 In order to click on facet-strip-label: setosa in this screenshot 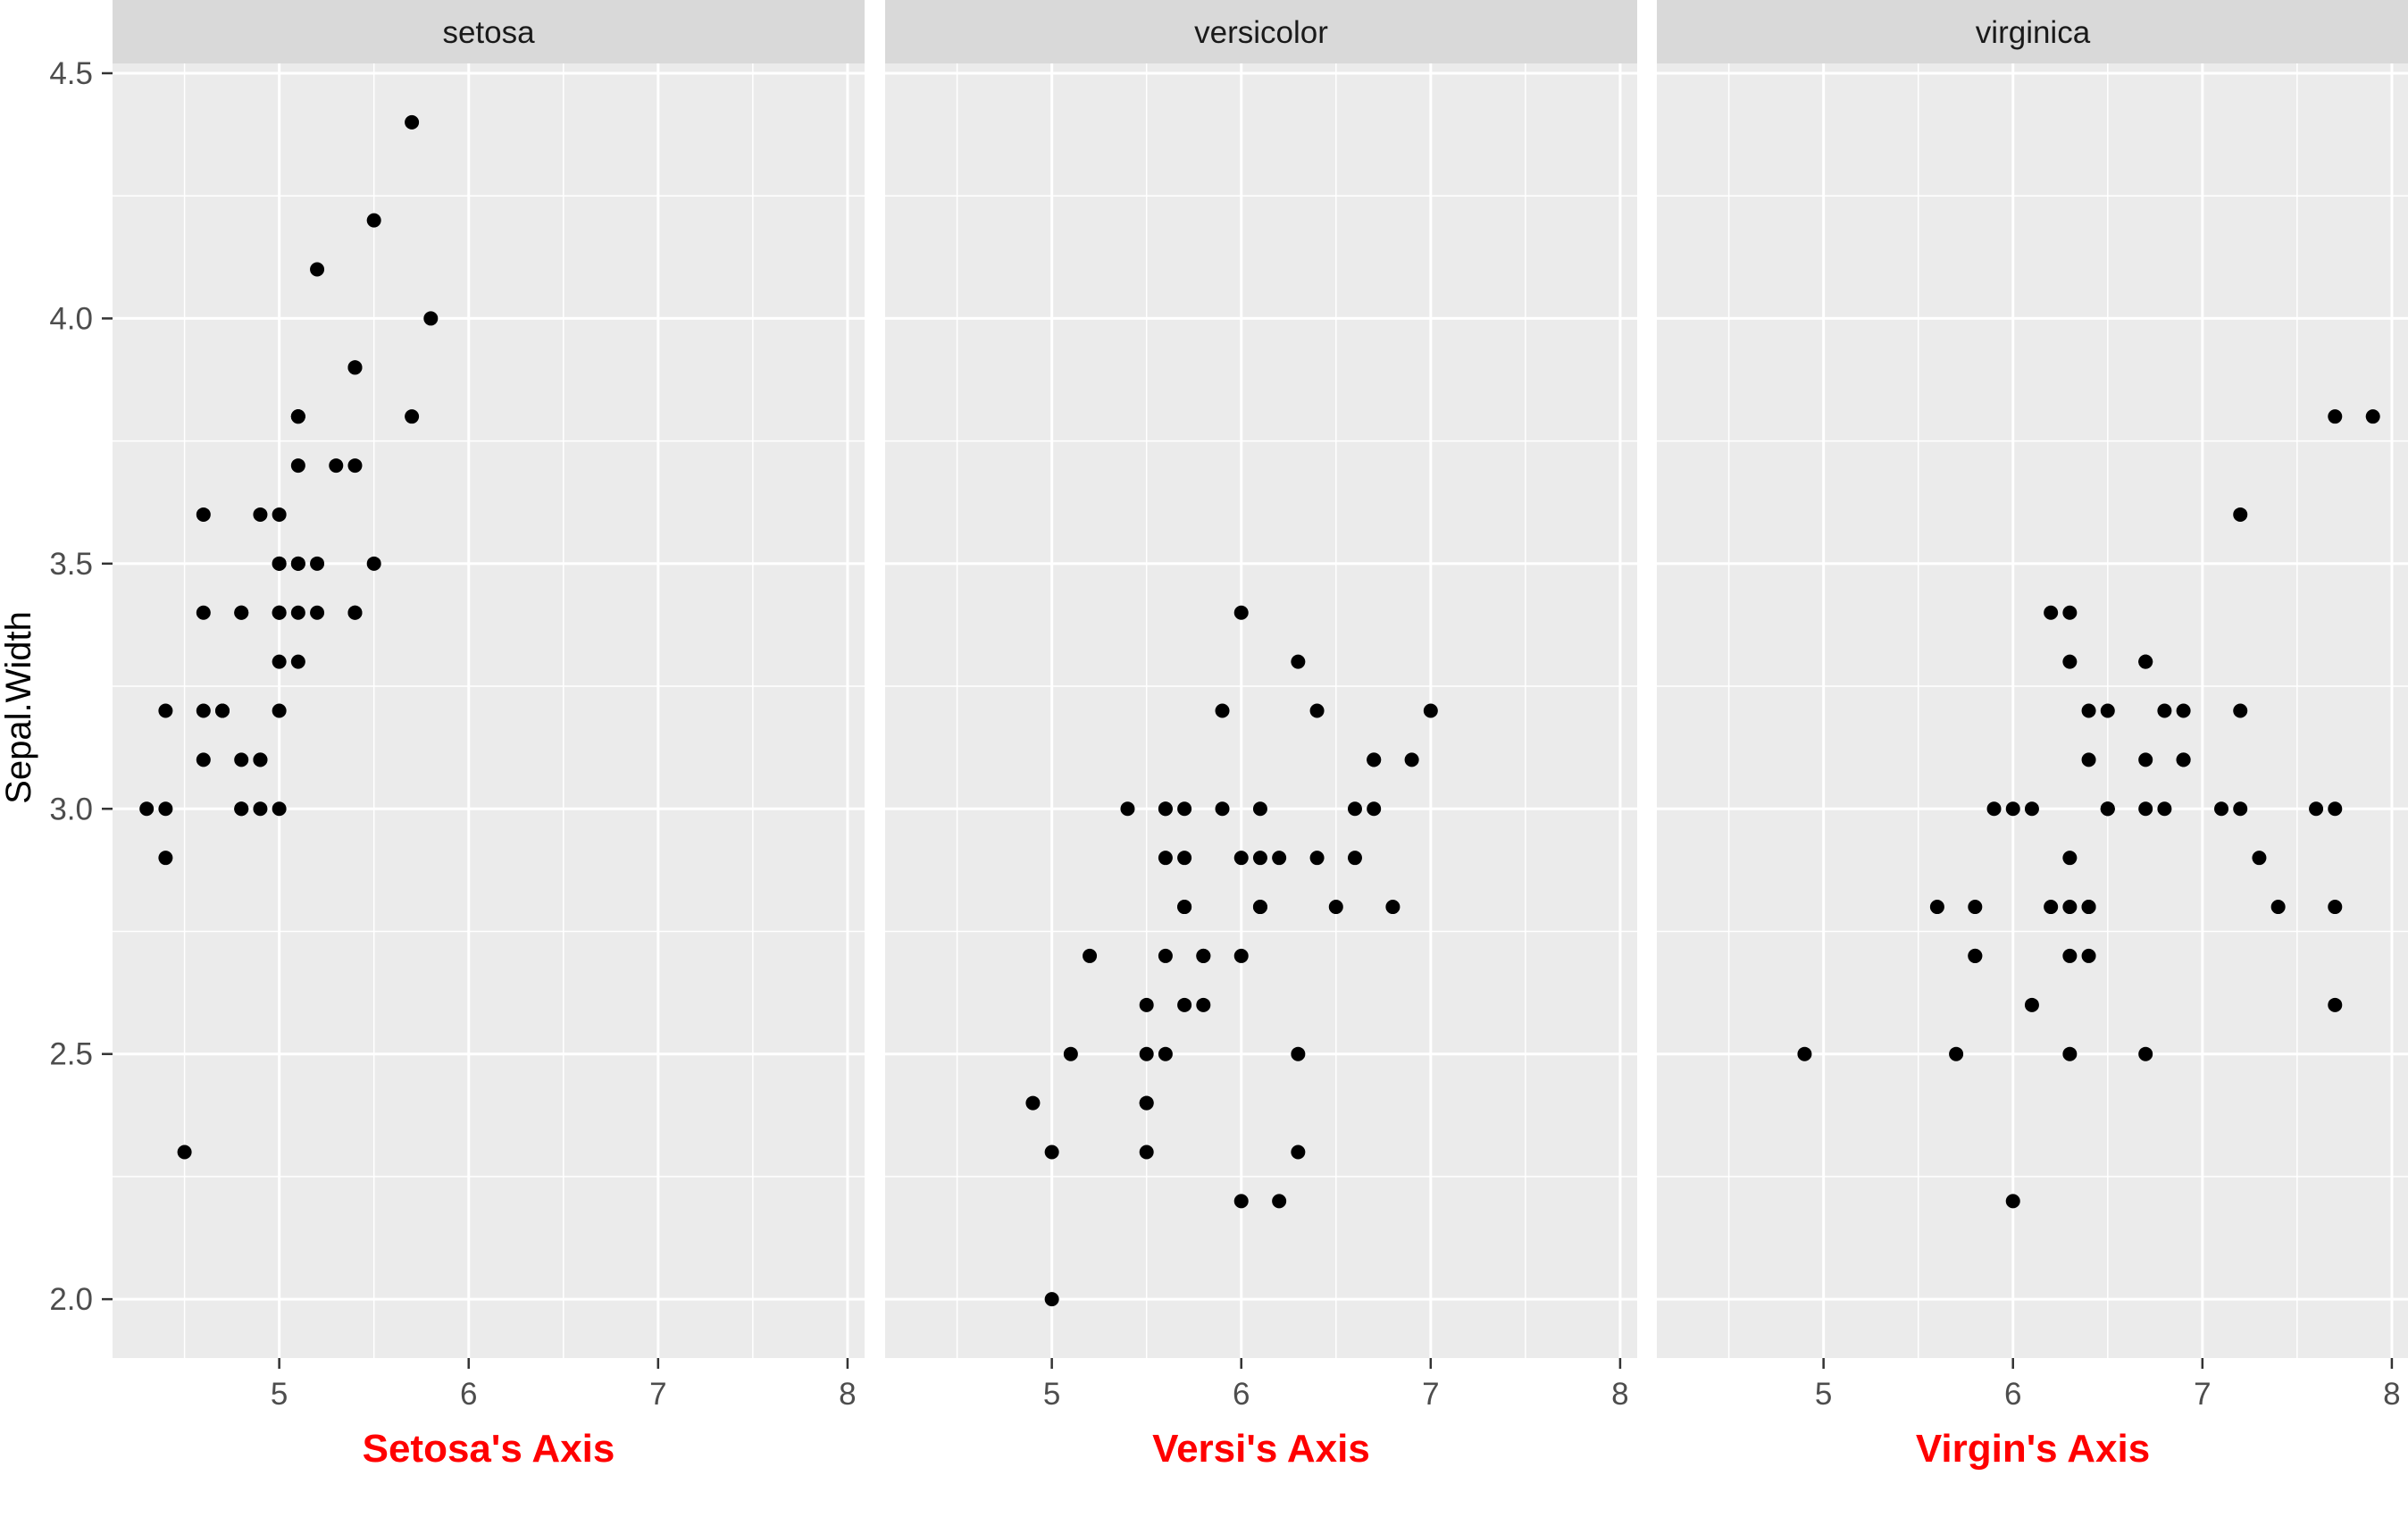, I will do `click(488, 32)`.